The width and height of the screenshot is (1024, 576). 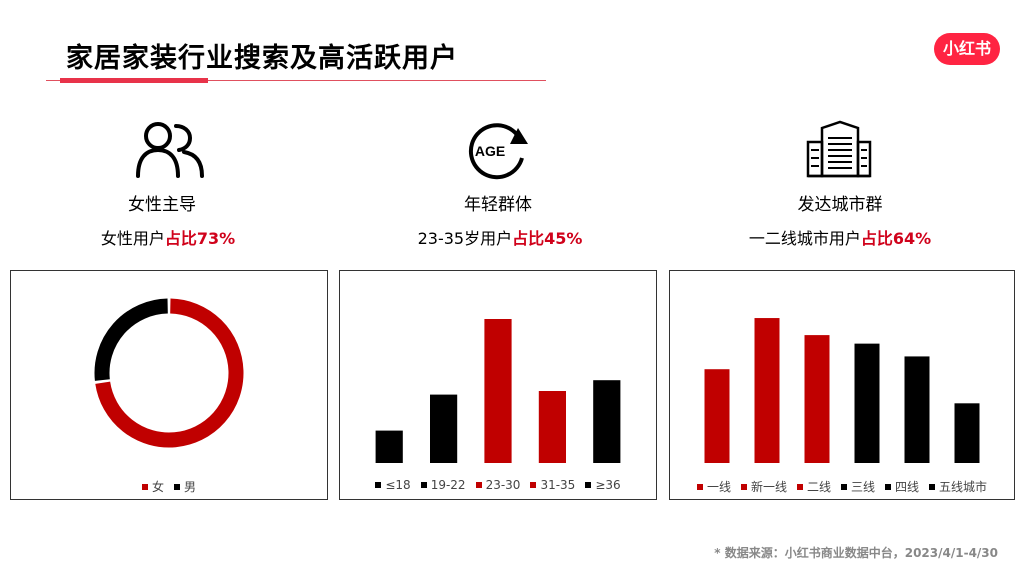 I want to click on section-stat-city: 一二线城市用户占比64%, so click(x=840, y=238).